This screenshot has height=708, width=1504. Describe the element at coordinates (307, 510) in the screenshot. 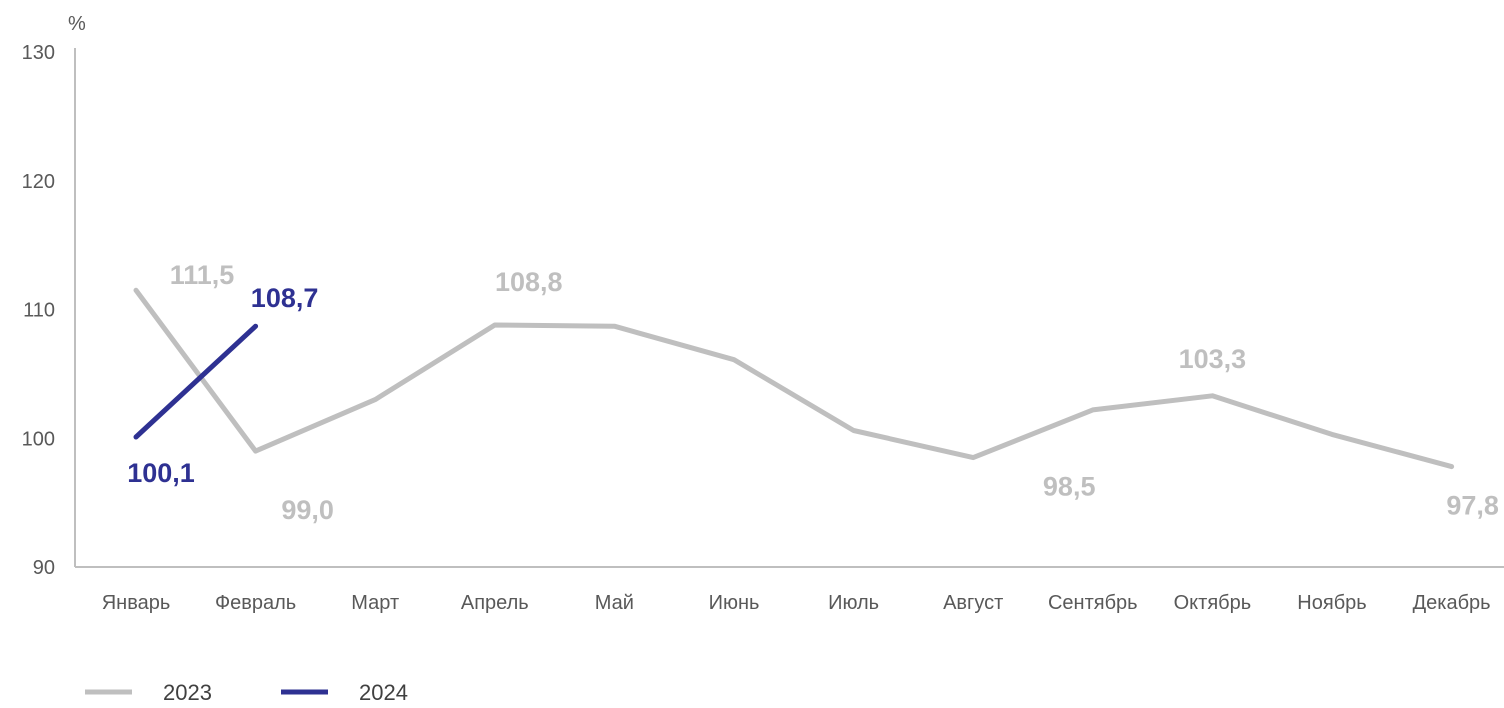

I see `data-label-2023: 99,0` at that location.